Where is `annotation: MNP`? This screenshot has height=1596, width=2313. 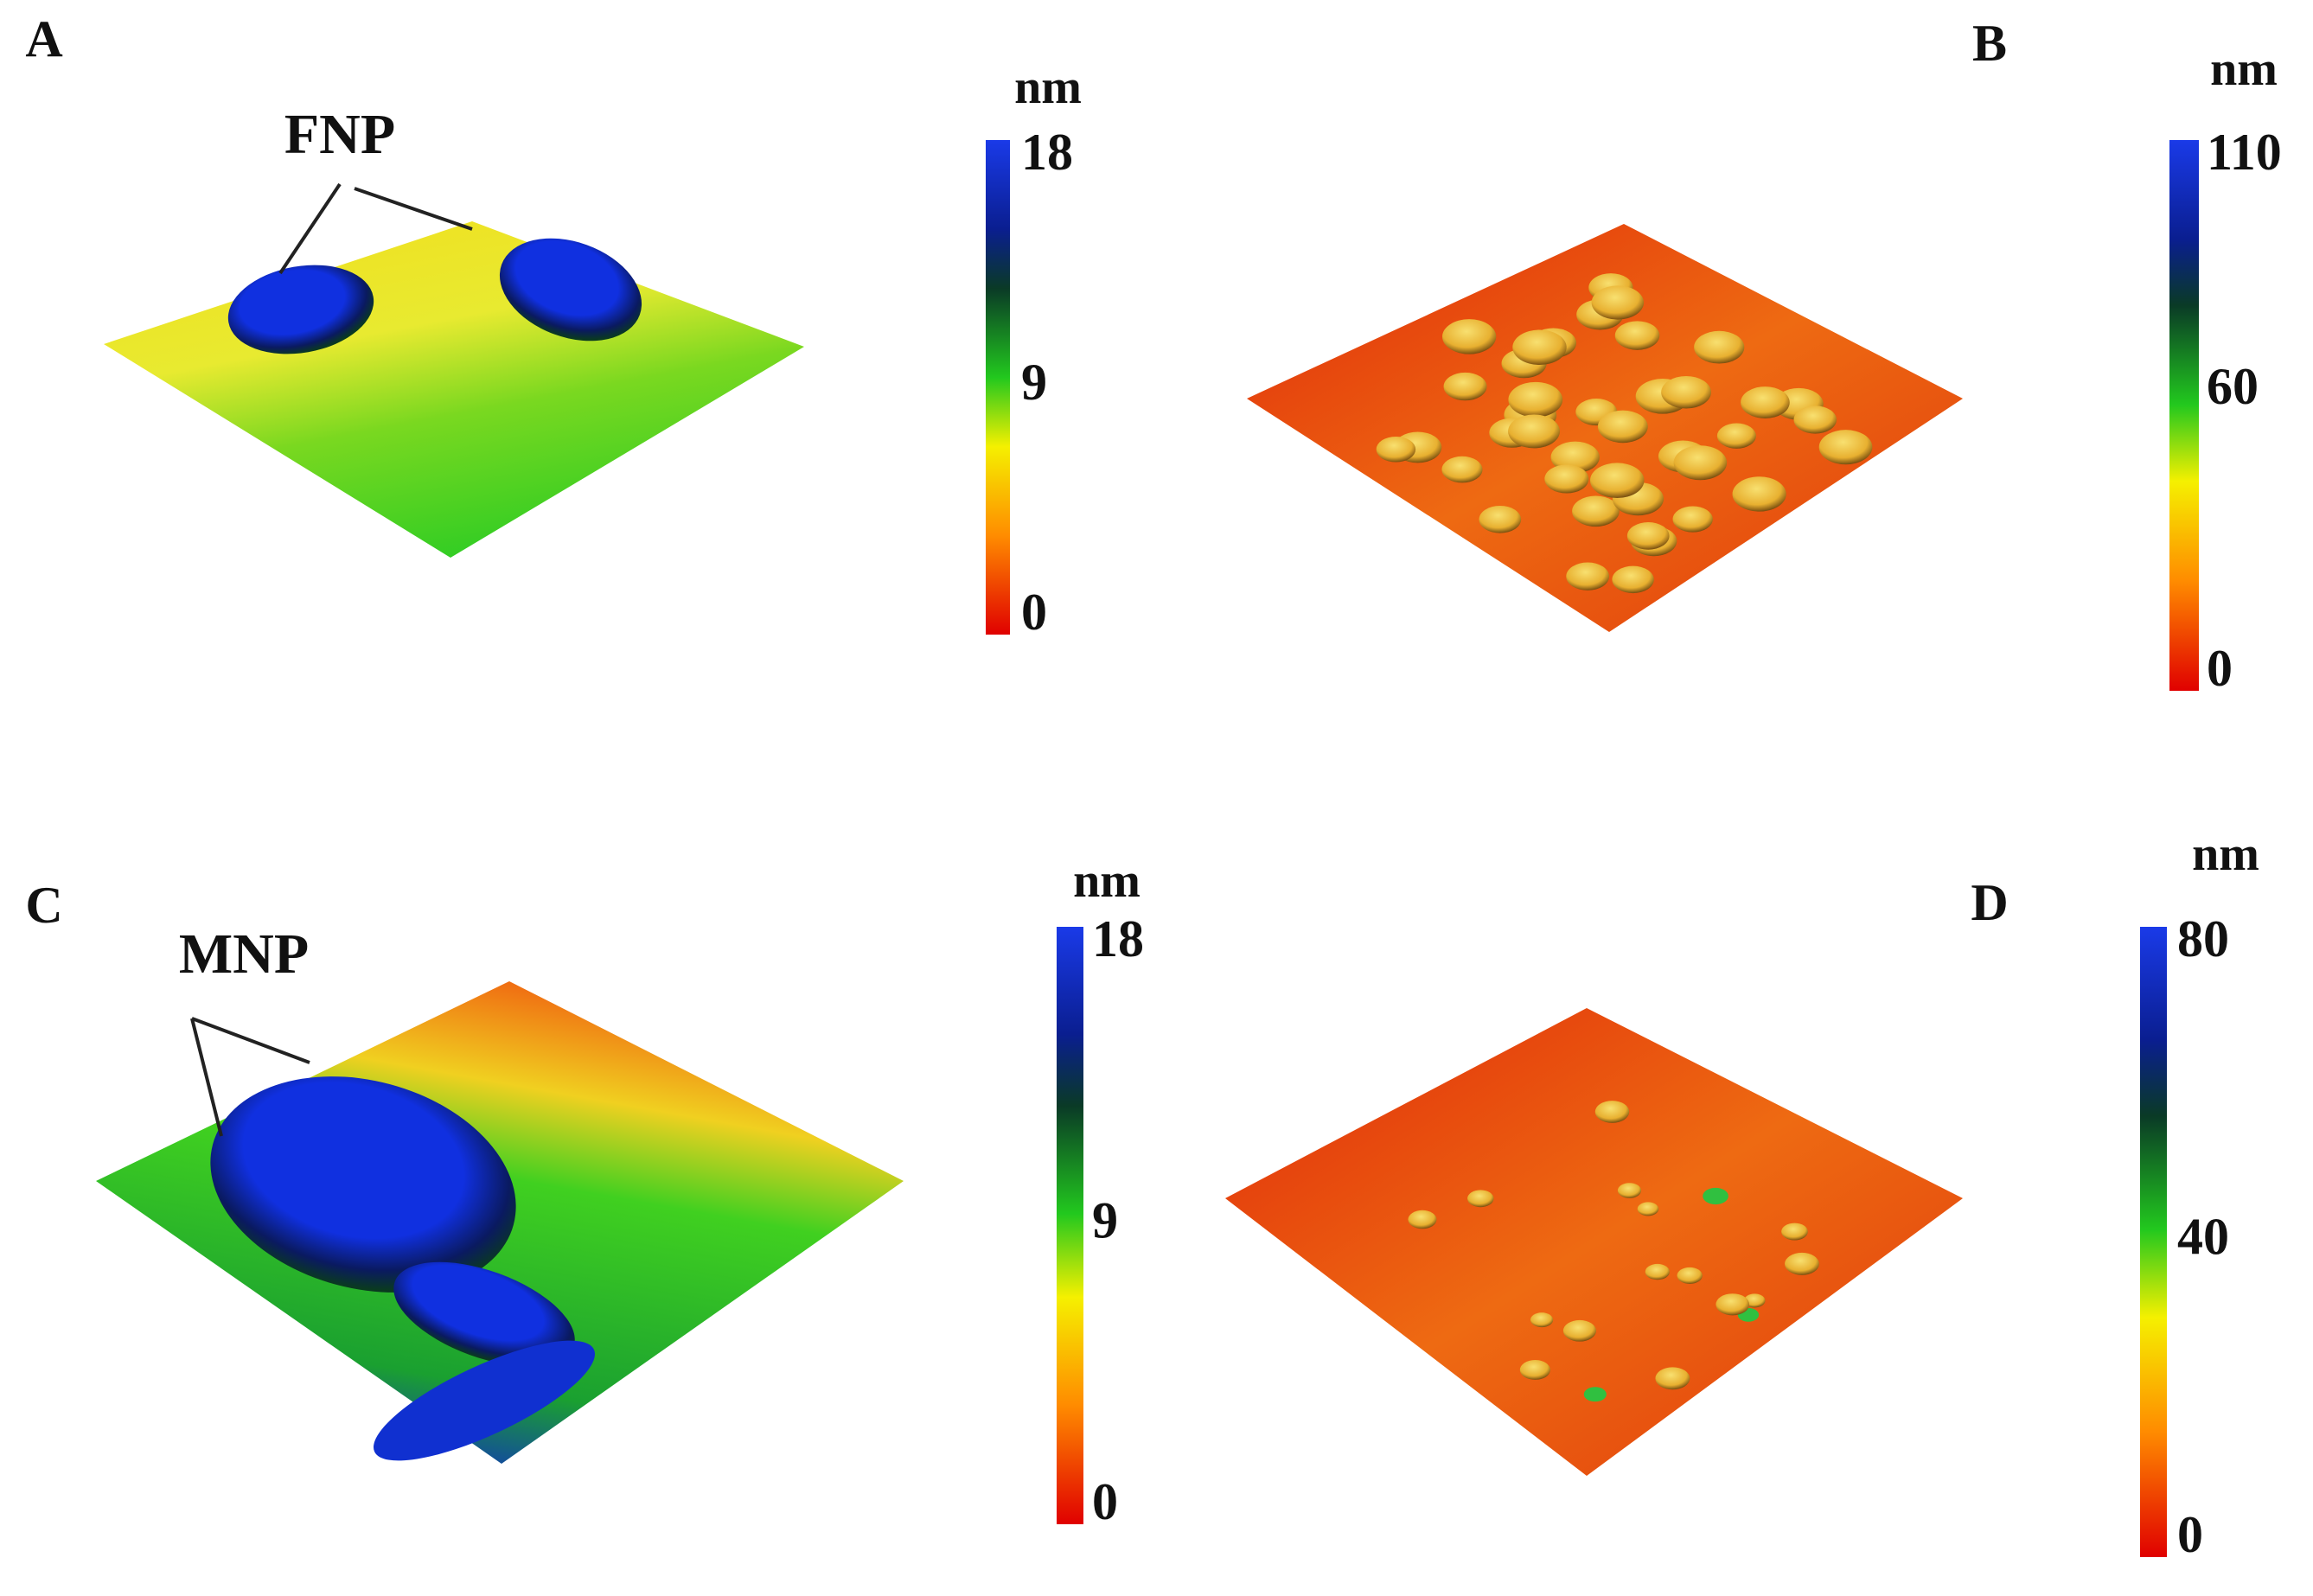
annotation: MNP is located at coordinates (244, 954).